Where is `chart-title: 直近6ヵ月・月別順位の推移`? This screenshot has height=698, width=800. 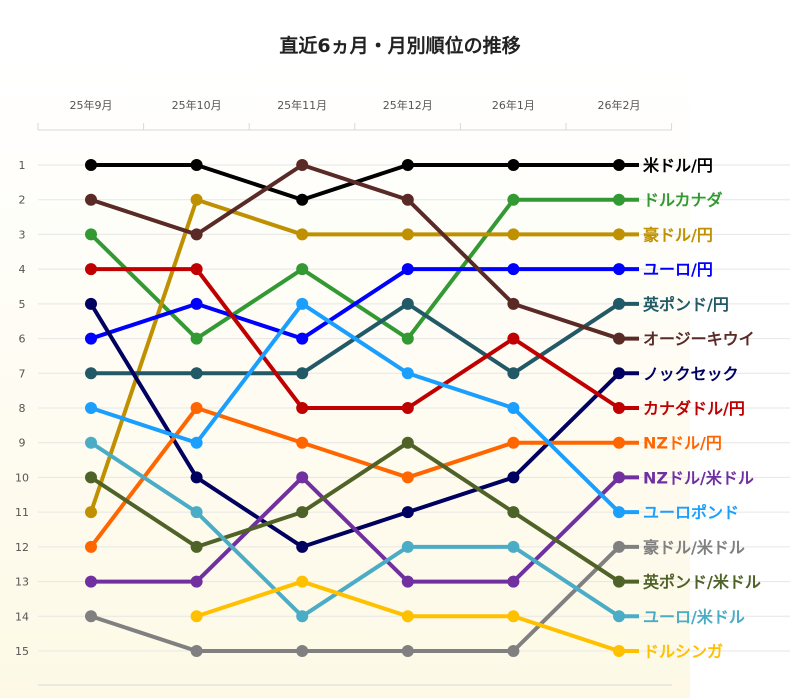 chart-title: 直近6ヵ月・月別順位の推移 is located at coordinates (399, 45).